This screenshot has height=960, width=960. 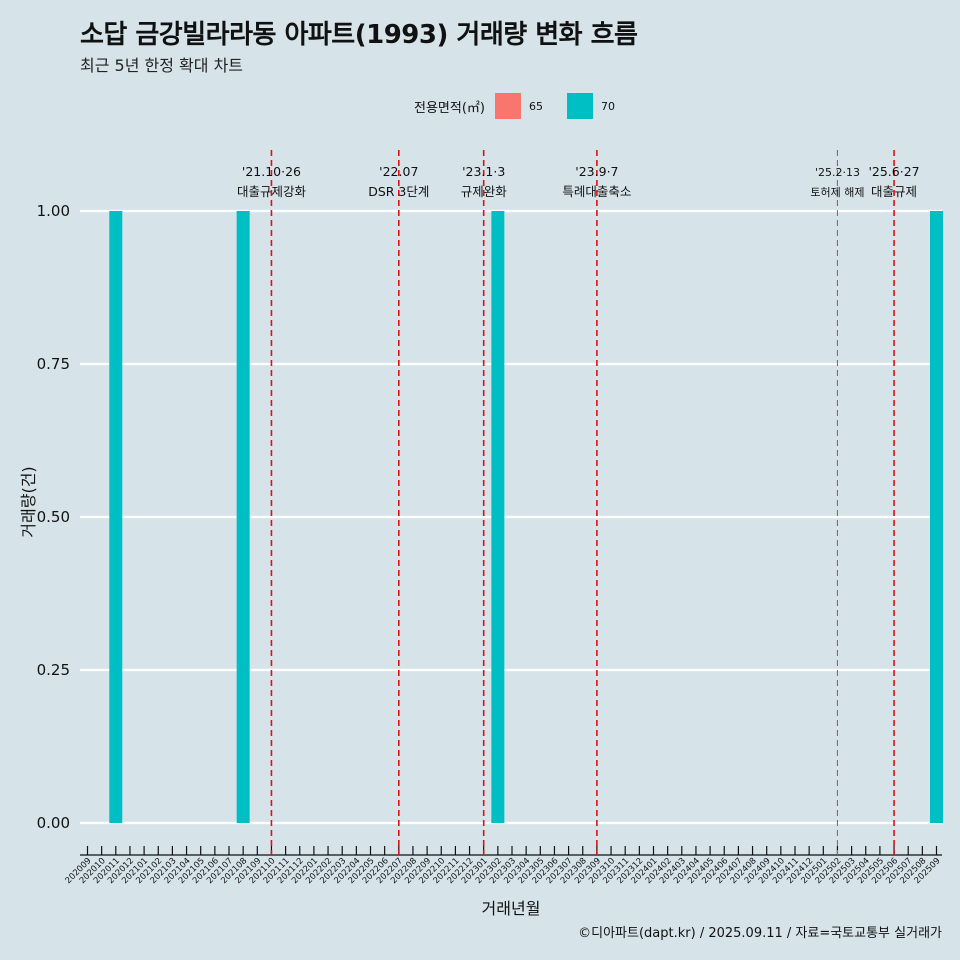 I want to click on legend-title: 전용면적(㎡), so click(x=449, y=108).